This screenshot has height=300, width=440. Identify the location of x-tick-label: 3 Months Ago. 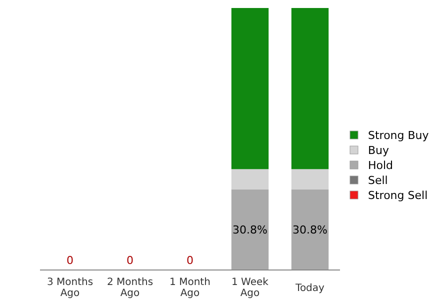
(70, 288).